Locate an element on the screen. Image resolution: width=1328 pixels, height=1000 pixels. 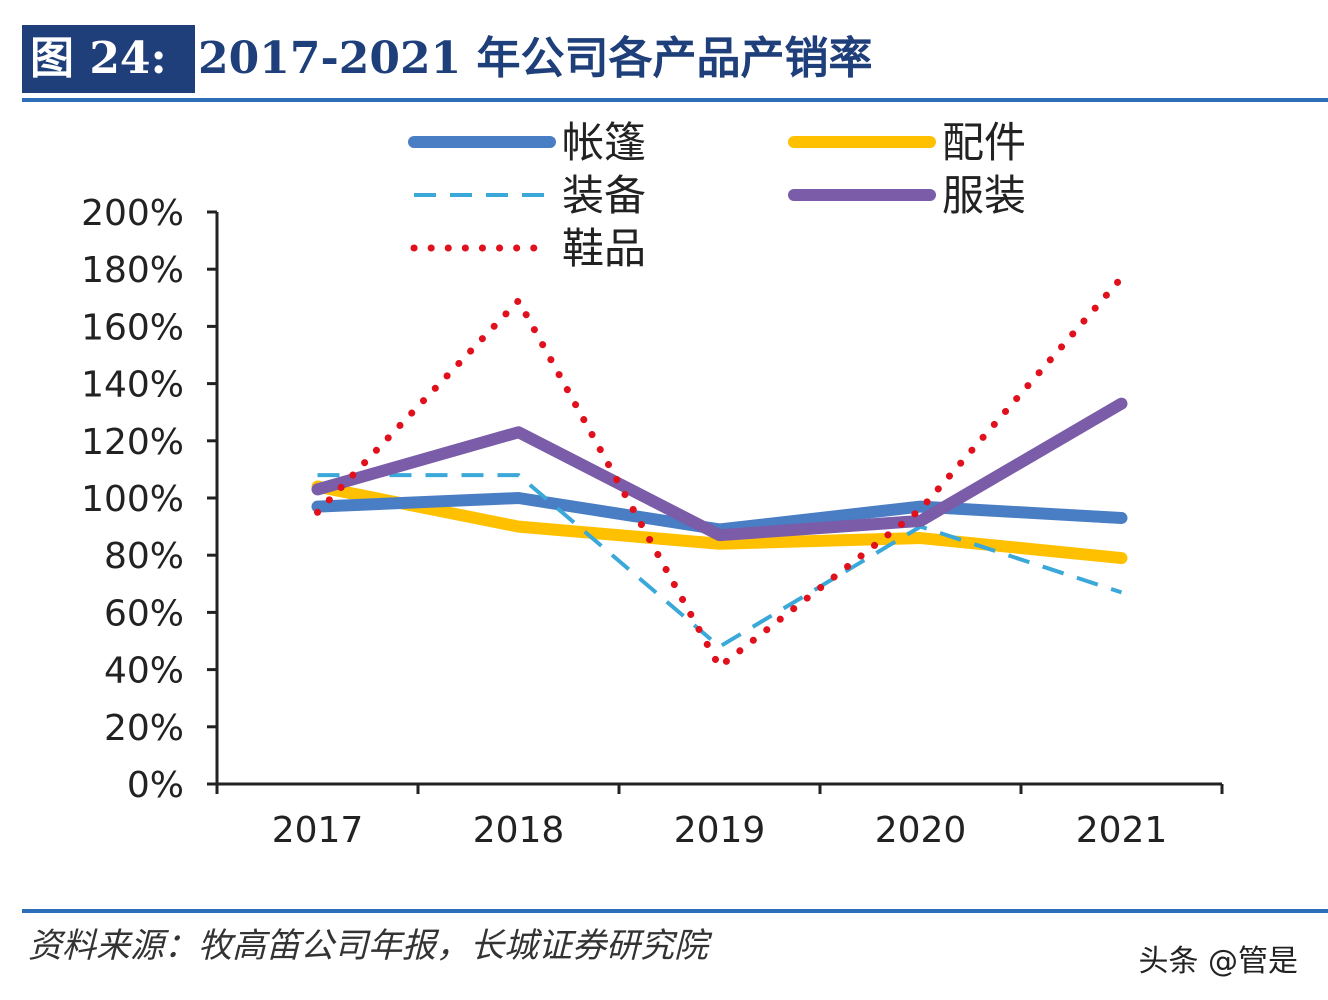
y-tick-label: 120% is located at coordinates (132, 442).